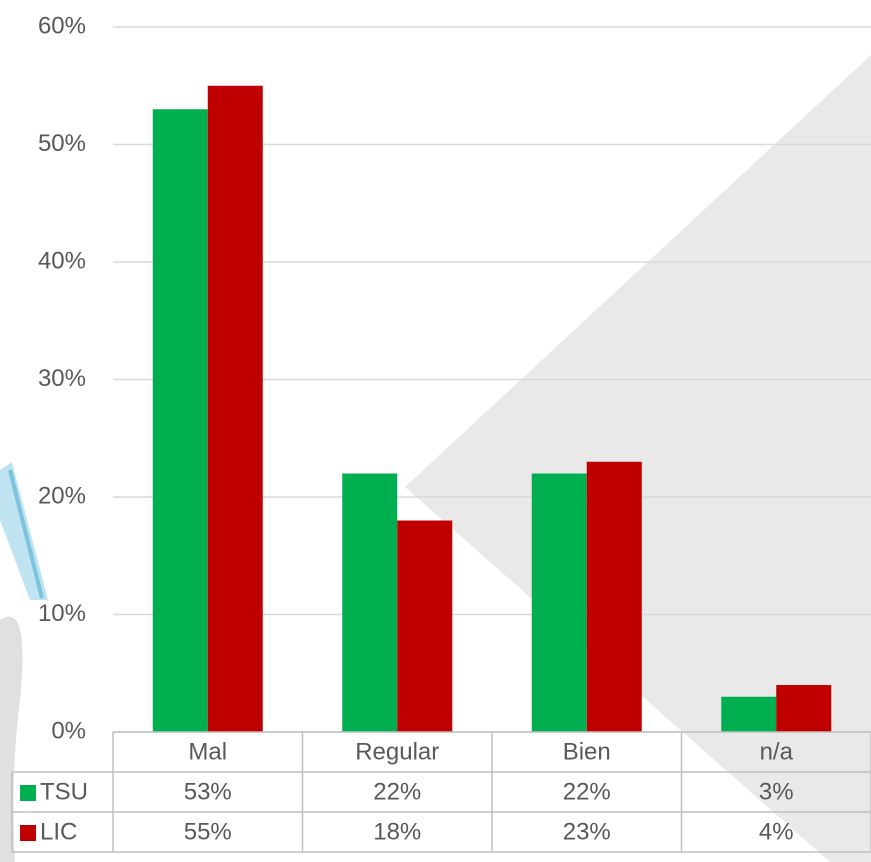  Describe the element at coordinates (62, 260) in the screenshot. I see `y-tick-label: 40%` at that location.